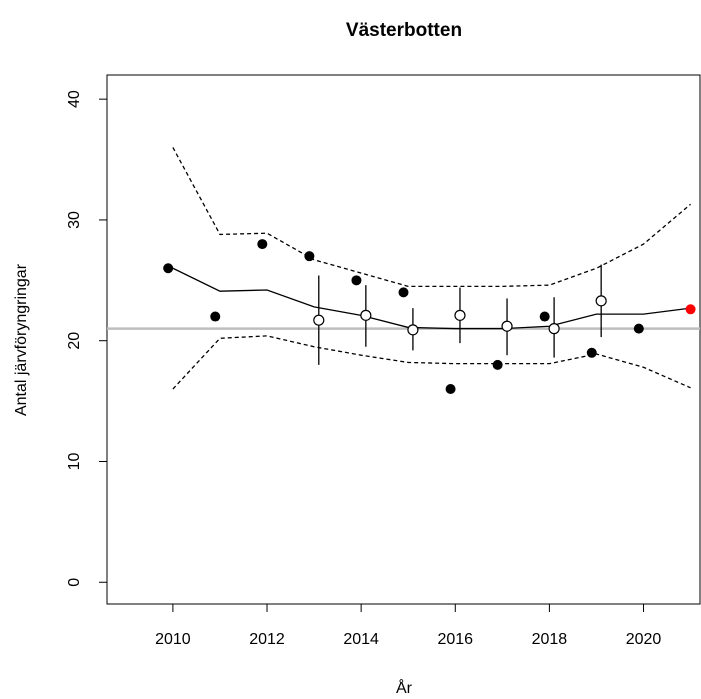 The height and width of the screenshot is (699, 701). Describe the element at coordinates (550, 639) in the screenshot. I see `x-tick-label: 2018` at that location.